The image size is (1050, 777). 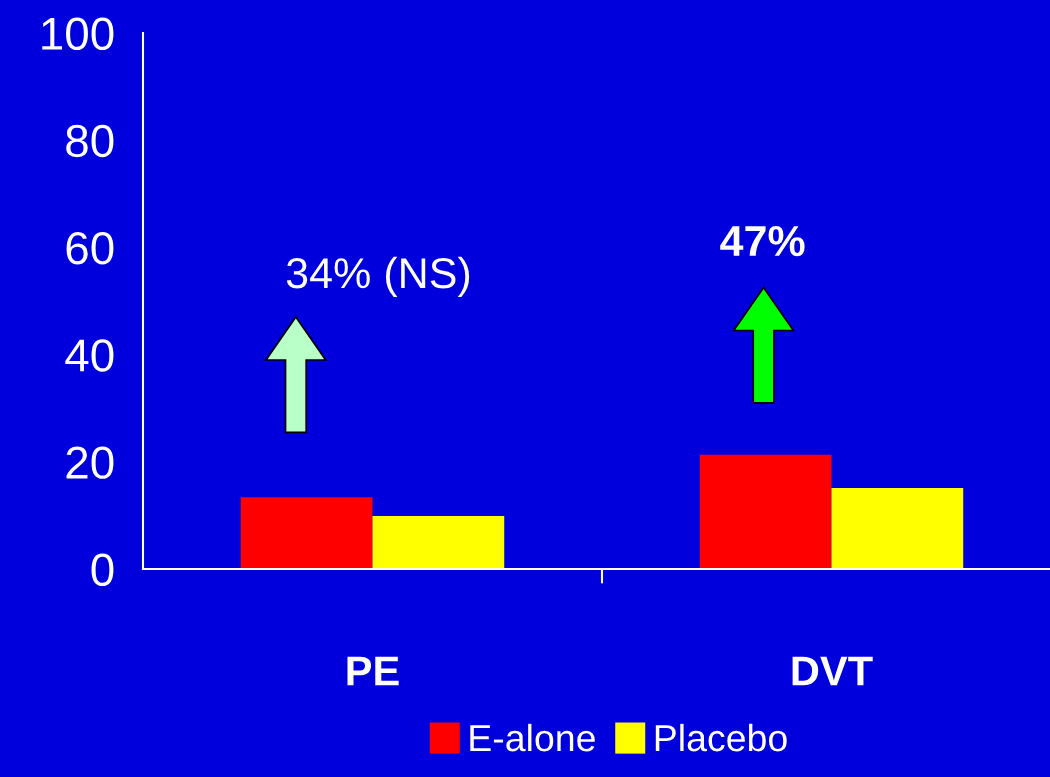 I want to click on y-tick-label: 0, so click(x=102, y=570).